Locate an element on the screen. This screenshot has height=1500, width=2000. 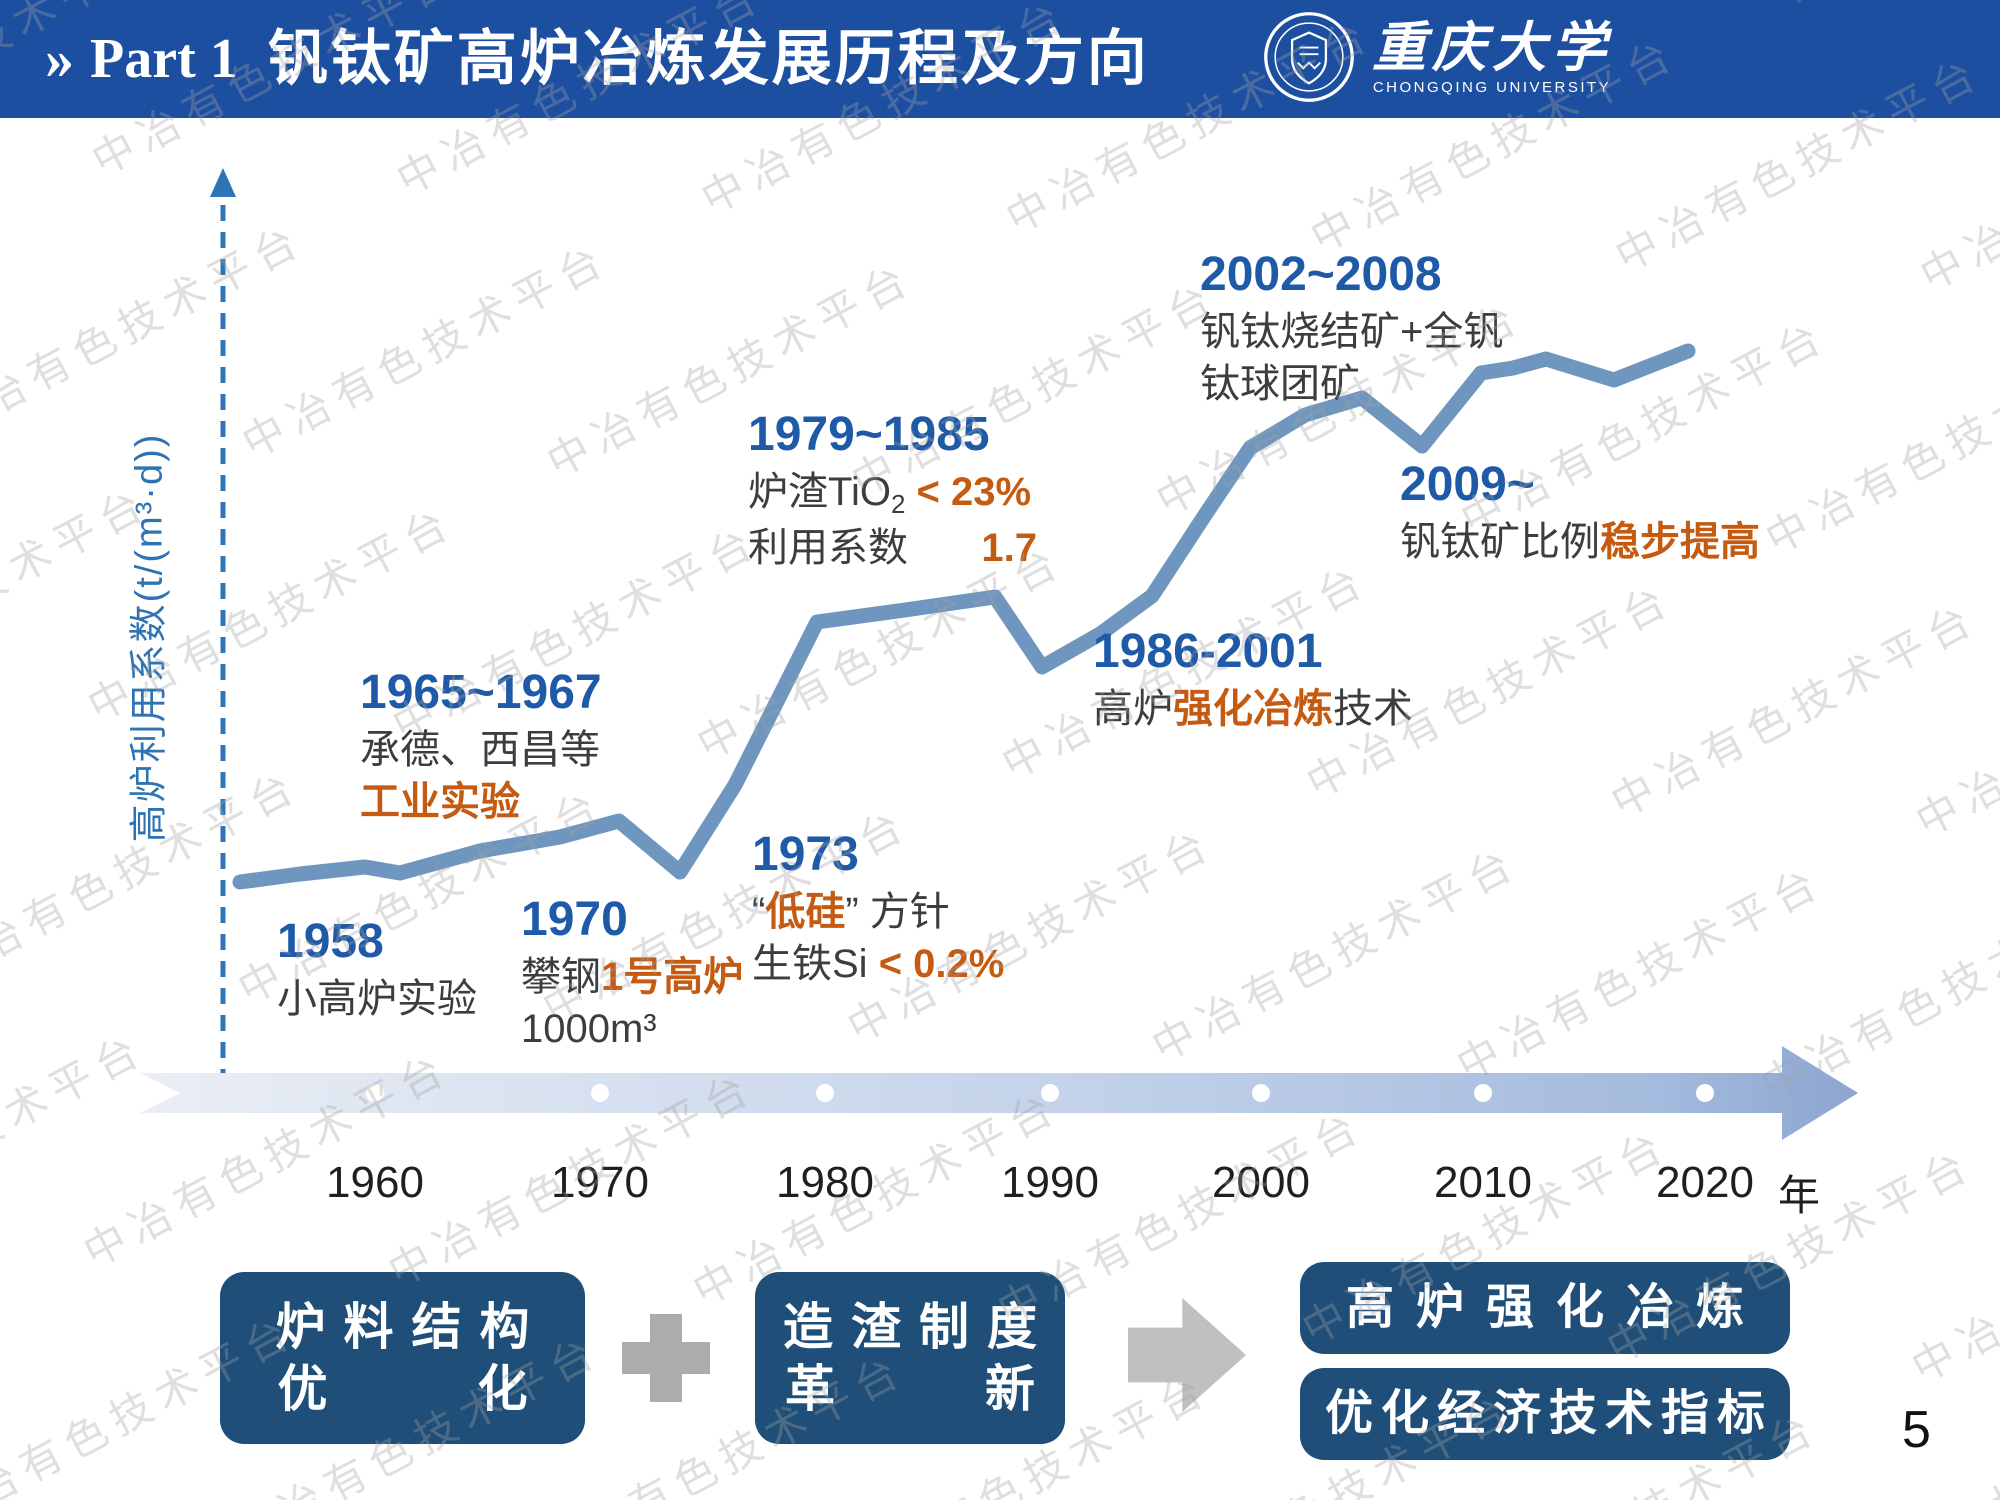
annotation-year: 1973 is located at coordinates (805, 854).